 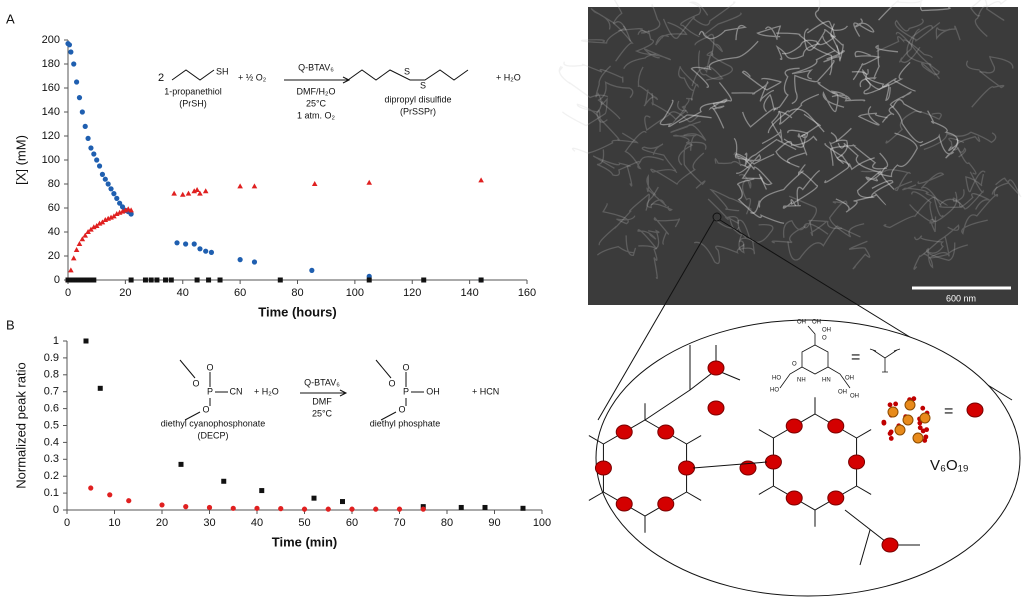 What do you see at coordinates (51, 476) in the screenshot?
I see `y-tick-label: 0.2` at bounding box center [51, 476].